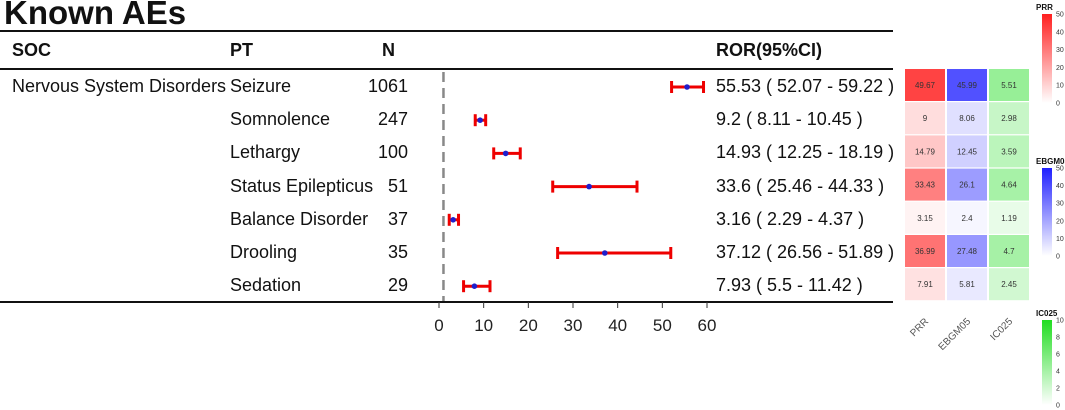 The height and width of the screenshot is (410, 1065). I want to click on pt-label: Balance Disorder, so click(299, 218).